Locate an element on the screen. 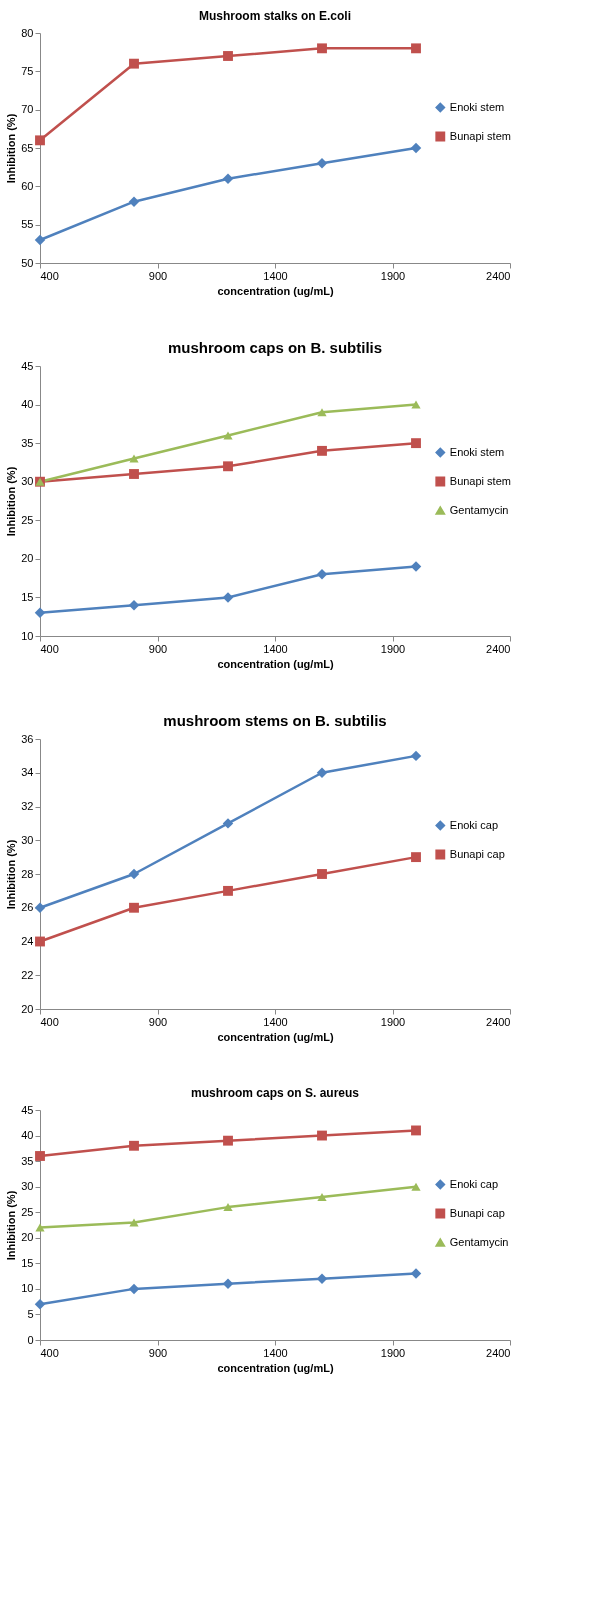 The width and height of the screenshot is (593, 1607). y-tick-label: 75 is located at coordinates (27, 70).